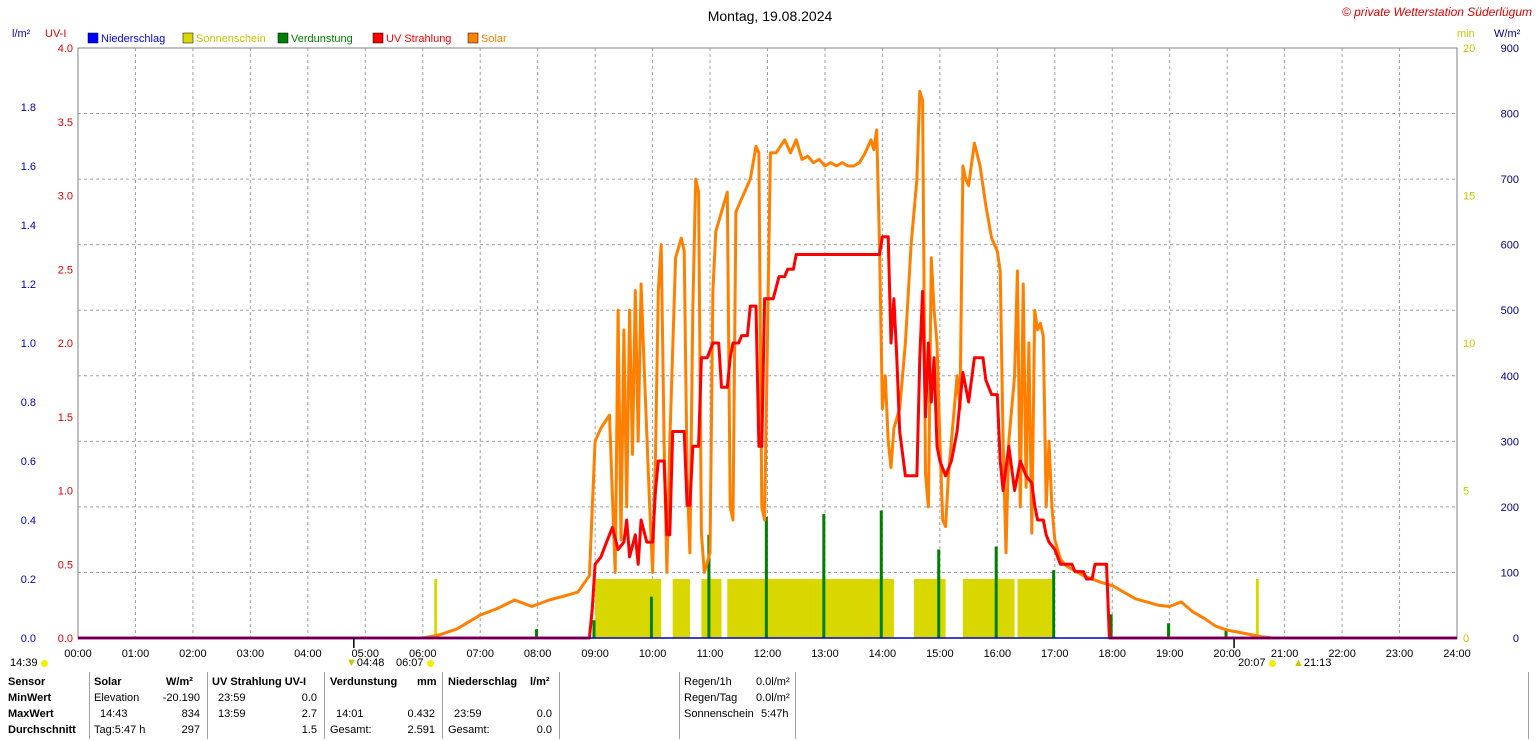 This screenshot has height=741, width=1536. I want to click on stats-solar-min-value: -20.190, so click(181, 698).